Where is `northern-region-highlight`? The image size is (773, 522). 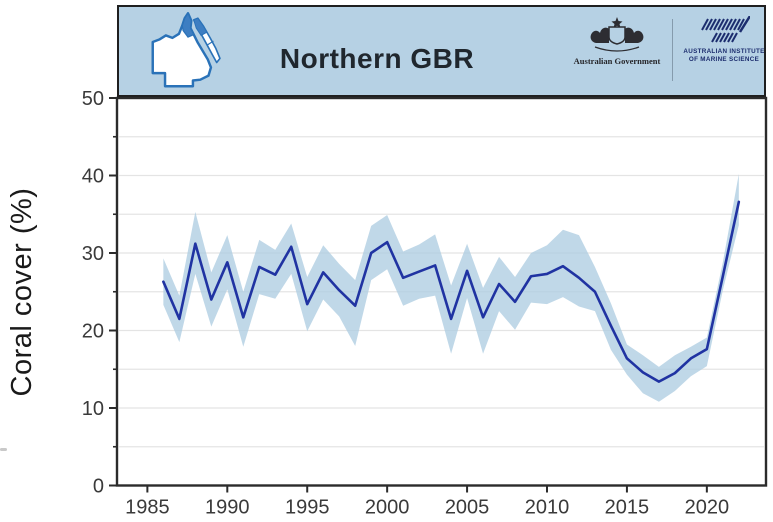
northern-region-highlight is located at coordinates (188, 25).